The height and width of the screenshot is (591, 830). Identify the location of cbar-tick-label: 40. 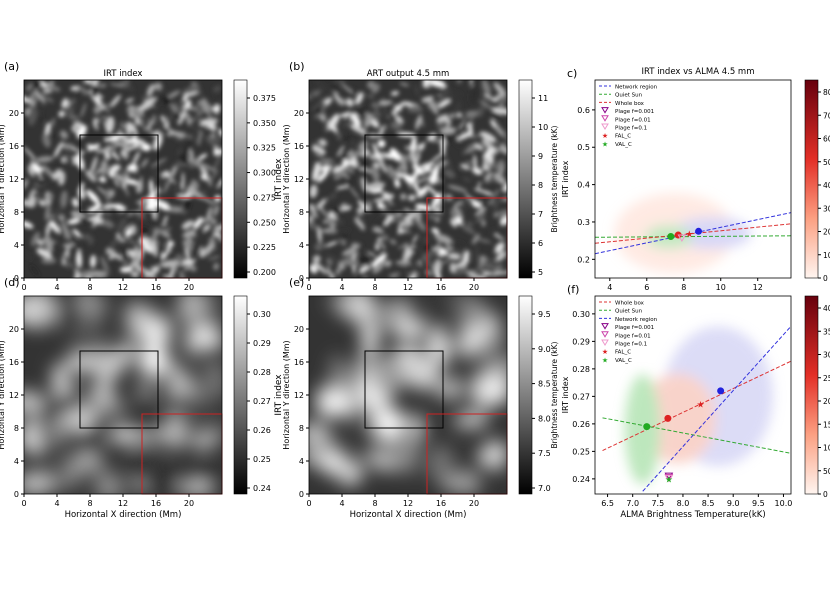
(826, 185).